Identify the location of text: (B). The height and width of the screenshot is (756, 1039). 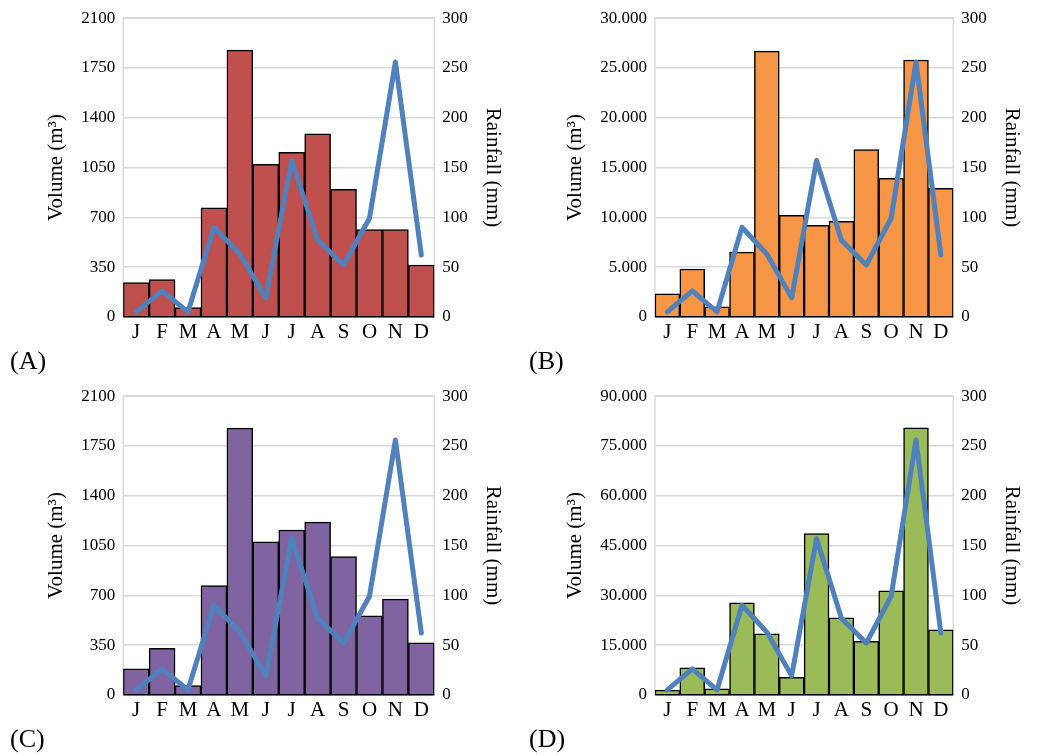
(546, 361).